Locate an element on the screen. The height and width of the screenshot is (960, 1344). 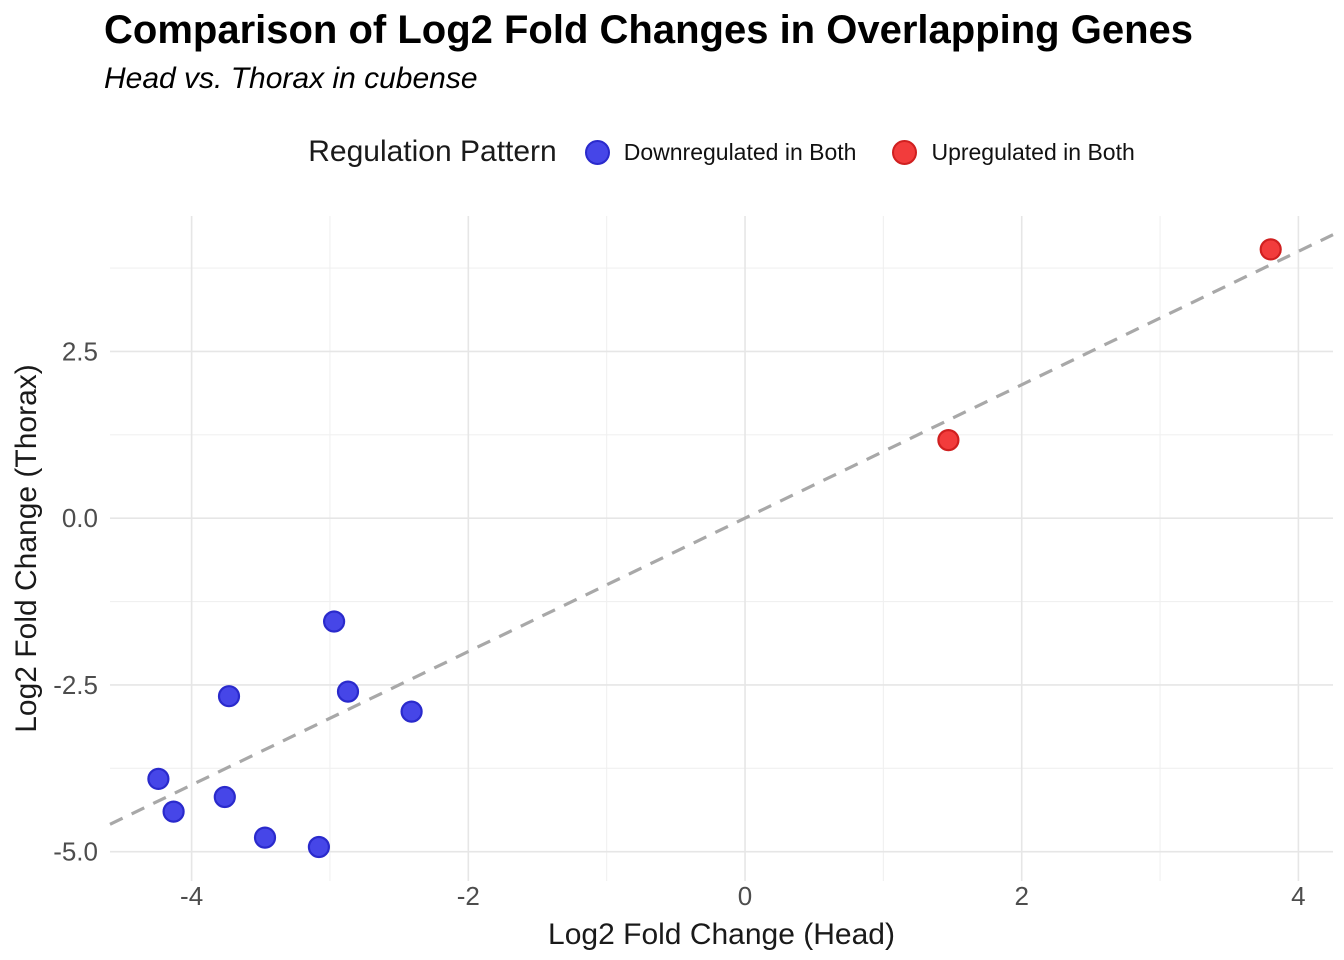
y-tick-label: -5.0 is located at coordinates (75, 852).